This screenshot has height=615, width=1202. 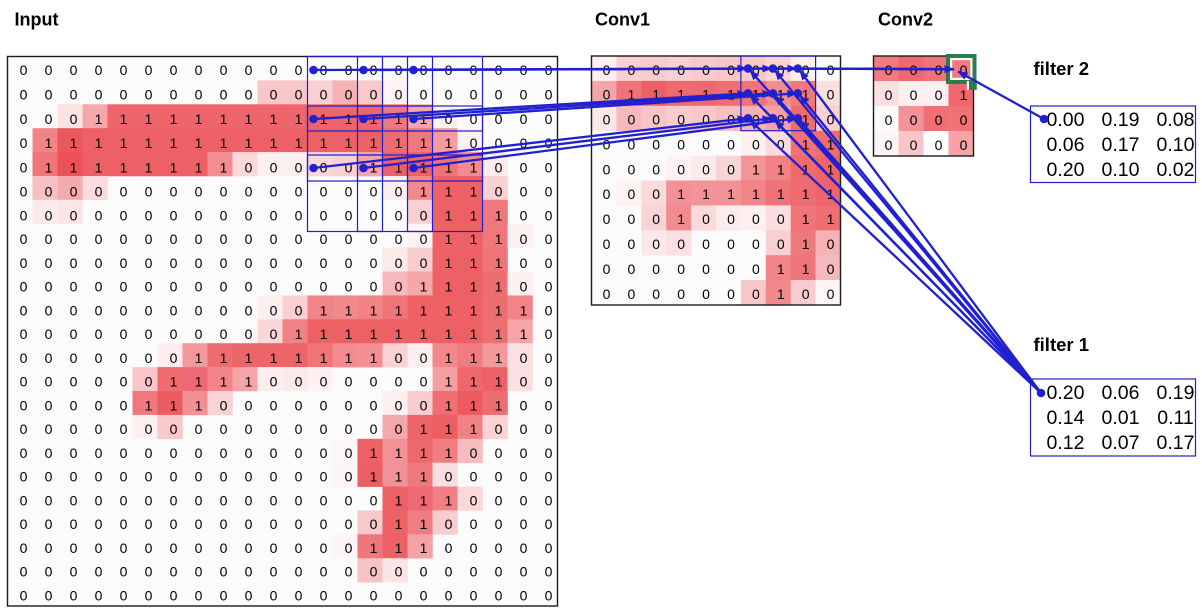 I want to click on svg-text: 0.12, so click(x=1066, y=443).